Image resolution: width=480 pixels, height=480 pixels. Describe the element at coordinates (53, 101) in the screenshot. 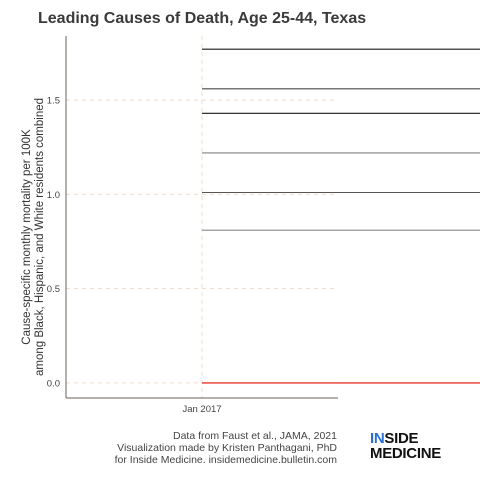

I see `y-tick-label: 1.5` at that location.